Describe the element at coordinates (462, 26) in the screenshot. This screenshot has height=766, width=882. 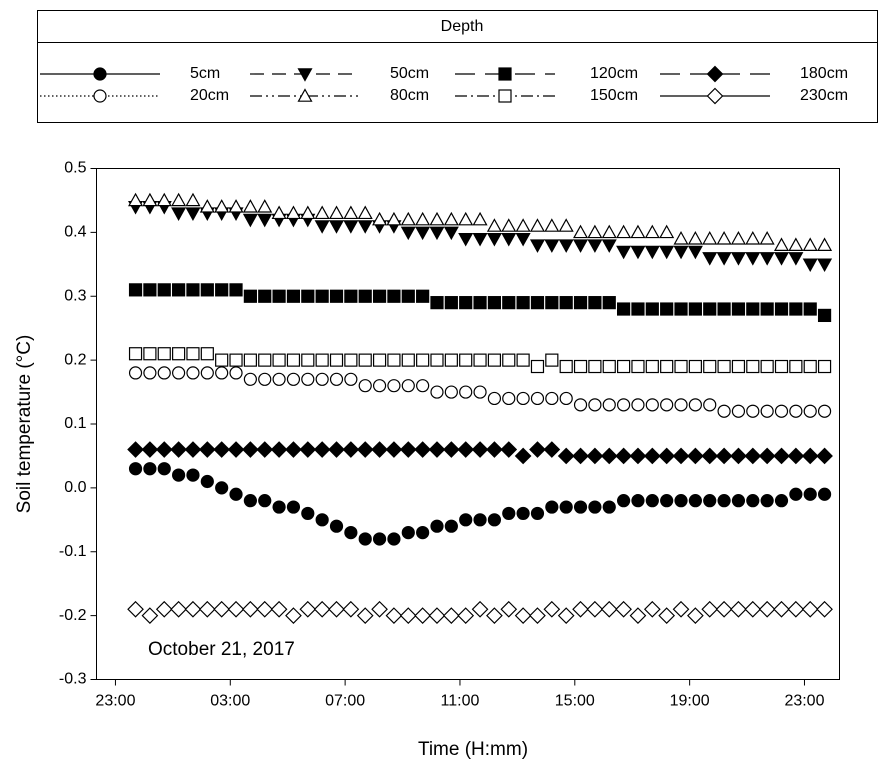
I see `legend-title: Depth` at that location.